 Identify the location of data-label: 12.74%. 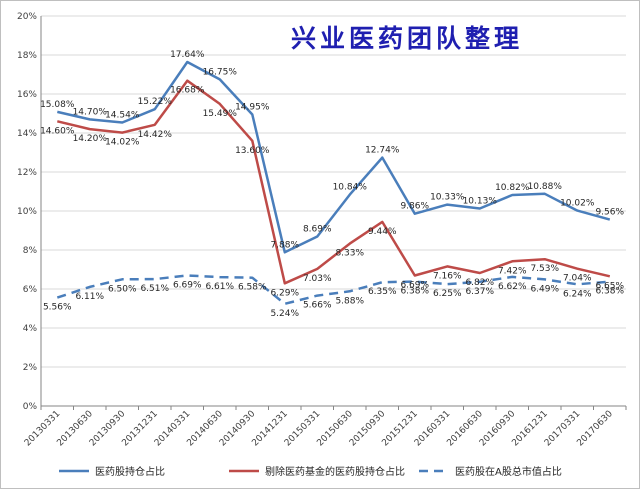
(382, 151).